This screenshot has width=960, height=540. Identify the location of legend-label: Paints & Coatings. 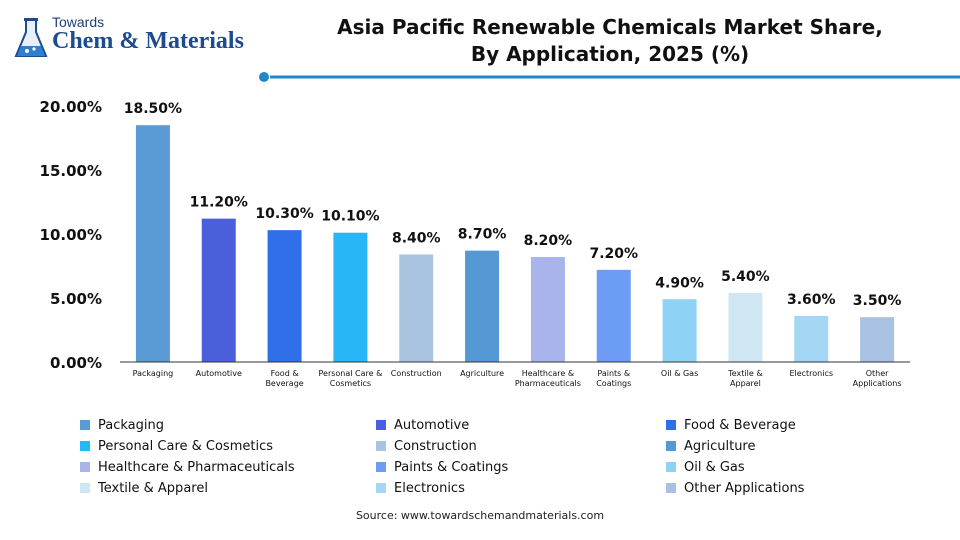
(451, 467).